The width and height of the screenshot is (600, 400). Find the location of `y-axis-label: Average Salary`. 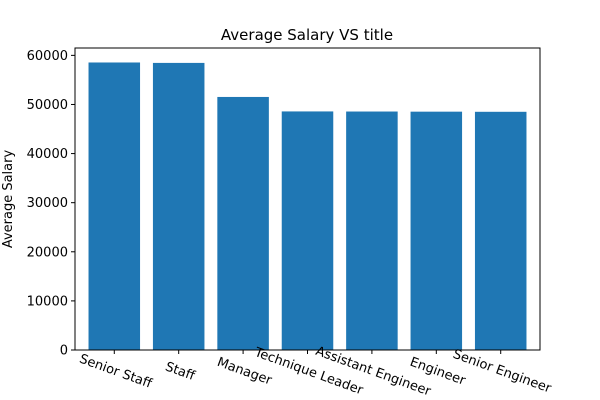

y-axis-label: Average Salary is located at coordinates (8, 199).